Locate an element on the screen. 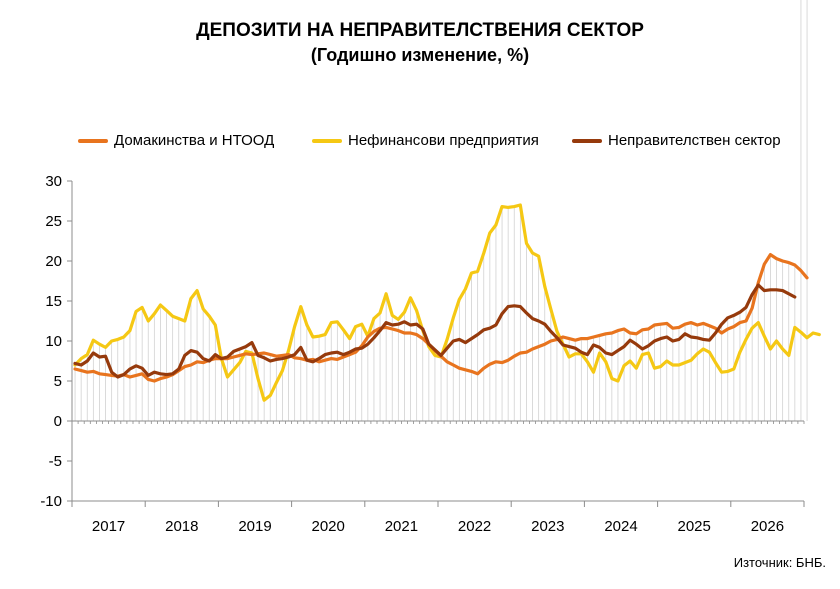 The width and height of the screenshot is (840, 589). chart-subtitle: (Годишно изменение, %) is located at coordinates (420, 55).